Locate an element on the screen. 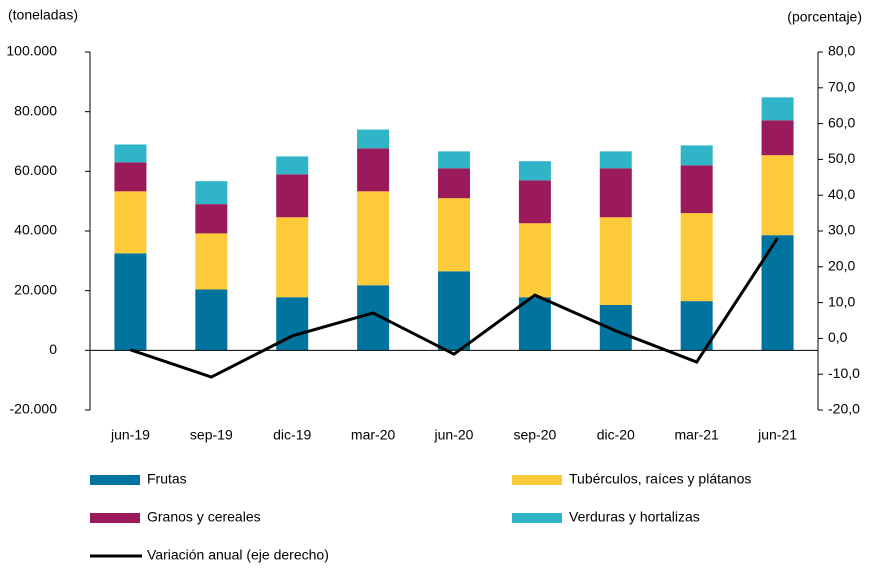 This screenshot has height=571, width=873. x-tick-label: dic-20 is located at coordinates (616, 435).